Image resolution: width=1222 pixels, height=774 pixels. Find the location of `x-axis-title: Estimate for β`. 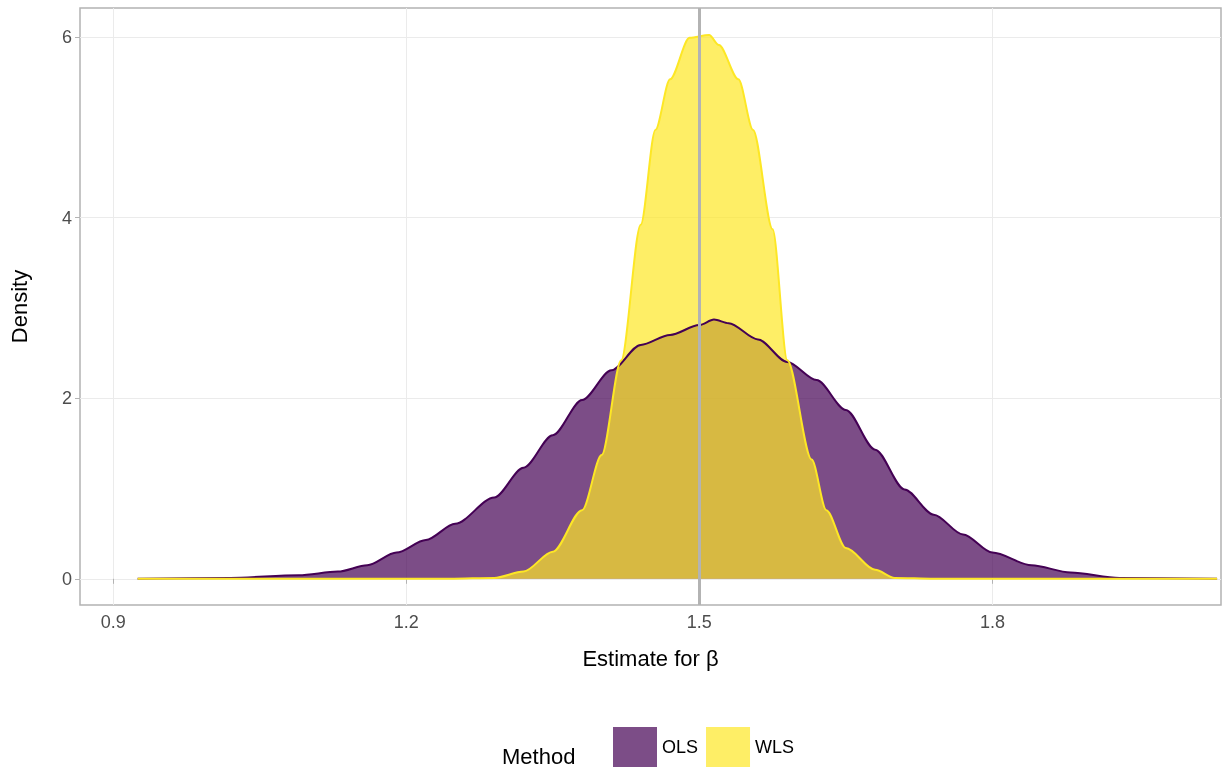

x-axis-title: Estimate for β is located at coordinates (650, 658).